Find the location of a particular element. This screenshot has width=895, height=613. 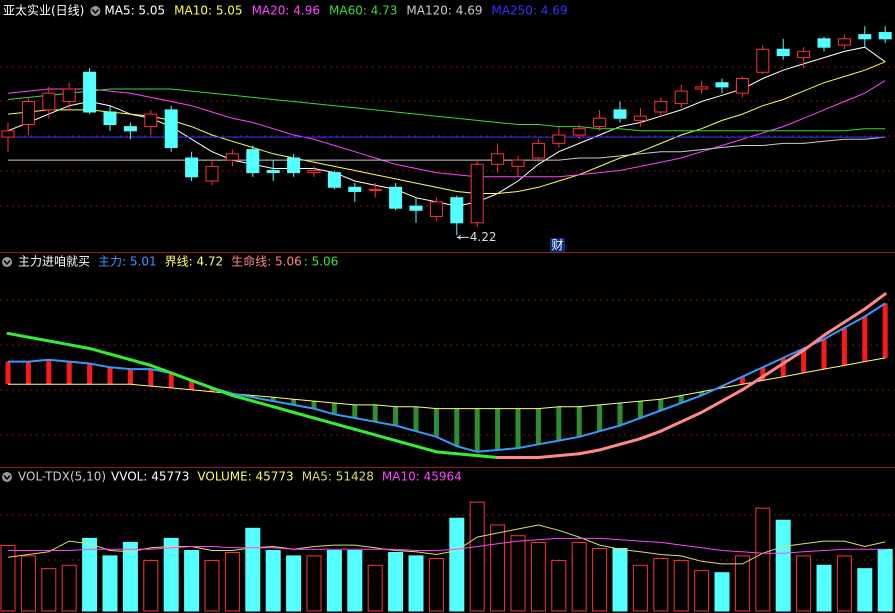

legend-entry: MA60: 4.73 is located at coordinates (363, 11).